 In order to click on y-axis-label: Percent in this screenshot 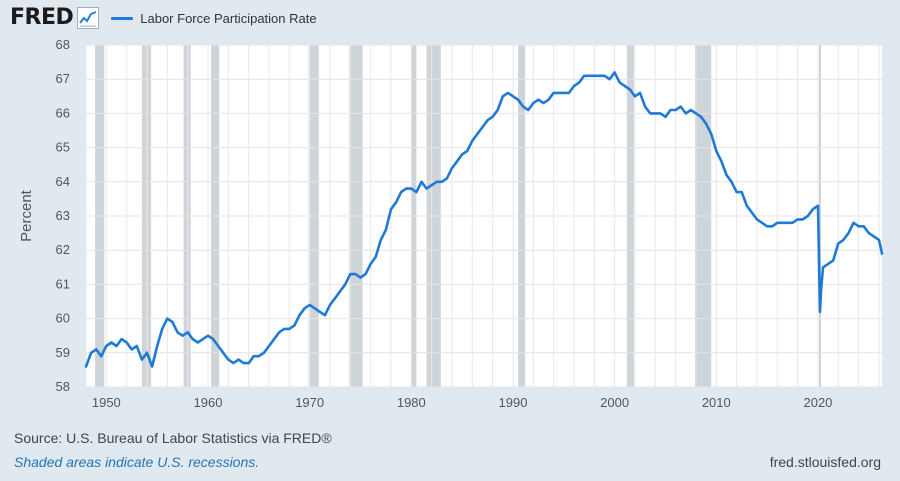, I will do `click(26, 215)`.